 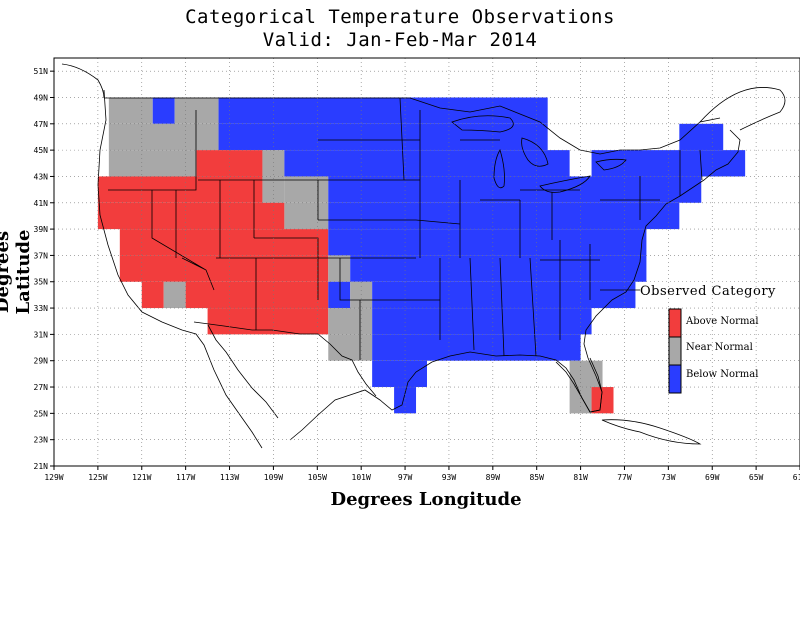 What do you see at coordinates (141, 477) in the screenshot?
I see `x-tick-label: 121W` at bounding box center [141, 477].